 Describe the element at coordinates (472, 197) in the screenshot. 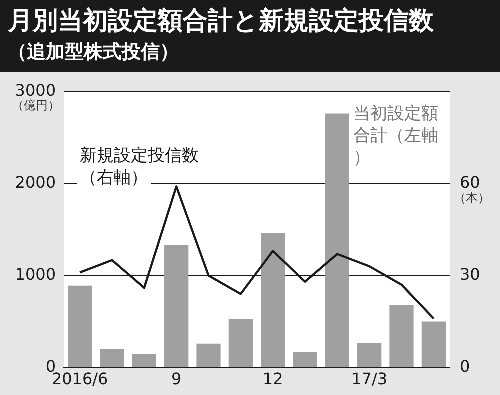

I see `y2-axis-title: （本）` at that location.